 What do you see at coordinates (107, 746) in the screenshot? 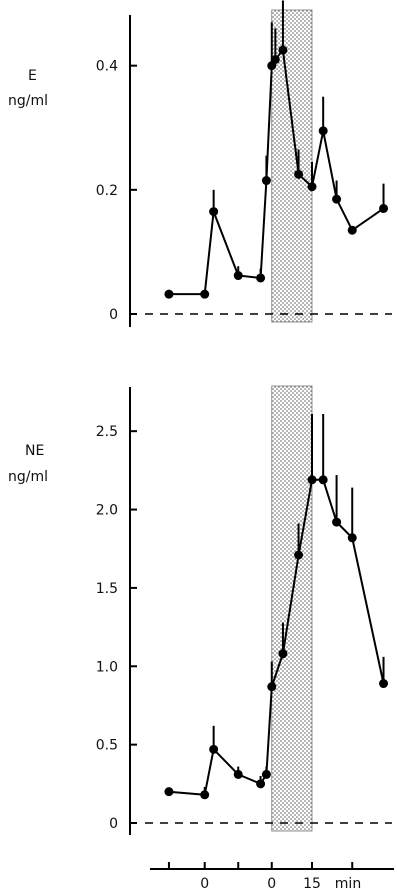
I see `y-tick-label: 0.5` at bounding box center [107, 746].